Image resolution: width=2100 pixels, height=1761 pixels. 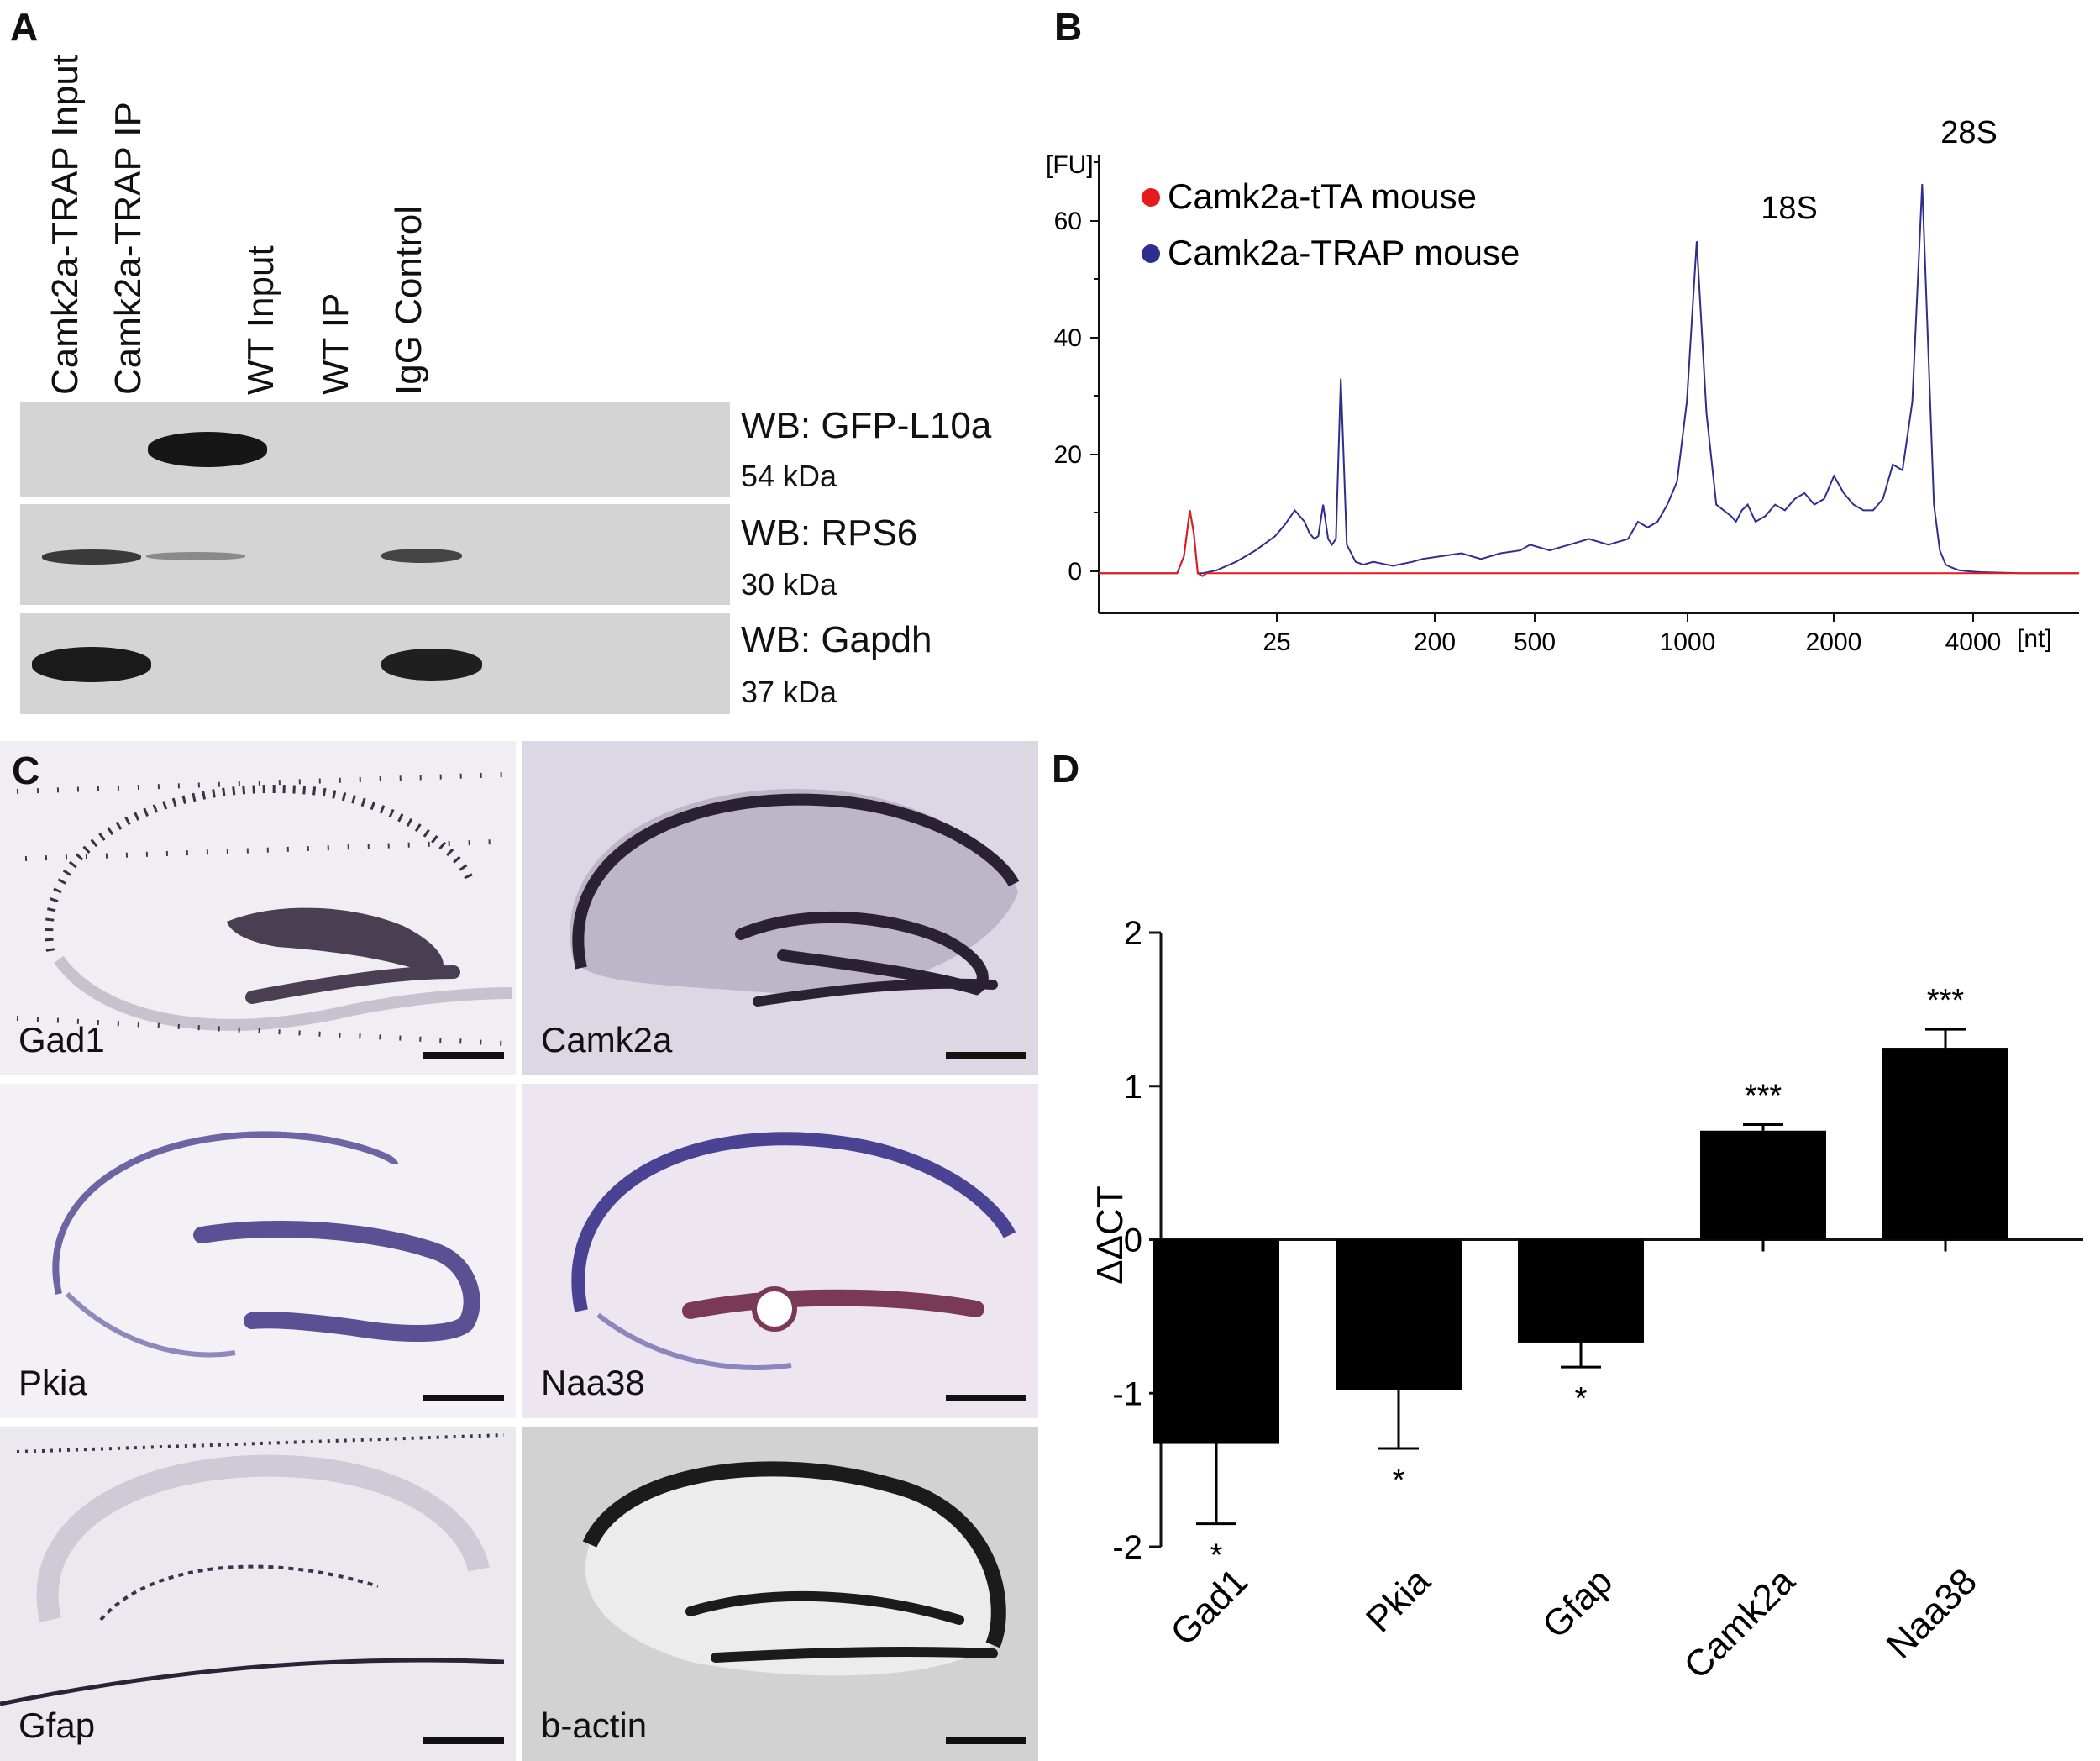 What do you see at coordinates (1946, 1000) in the screenshot?
I see `sig-label-naa38: ***` at bounding box center [1946, 1000].